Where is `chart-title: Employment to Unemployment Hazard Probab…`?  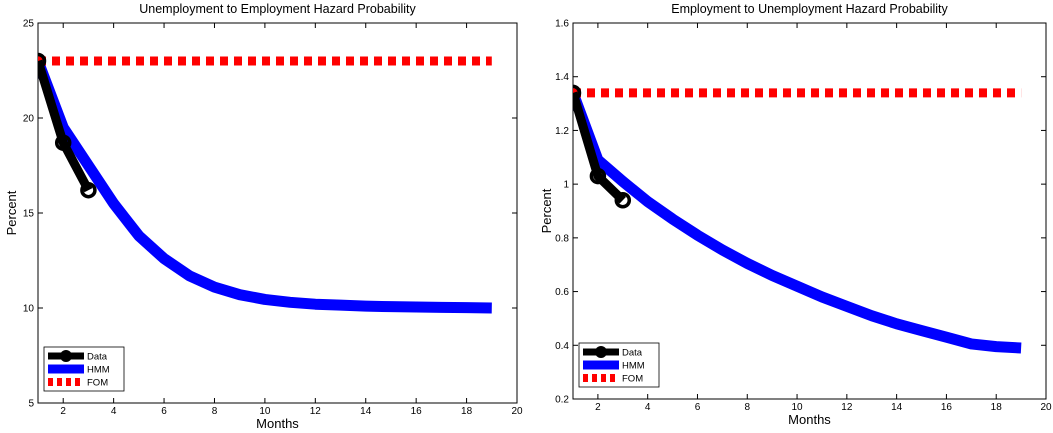
chart-title: Employment to Unemployment Hazard Probab… is located at coordinates (809, 9).